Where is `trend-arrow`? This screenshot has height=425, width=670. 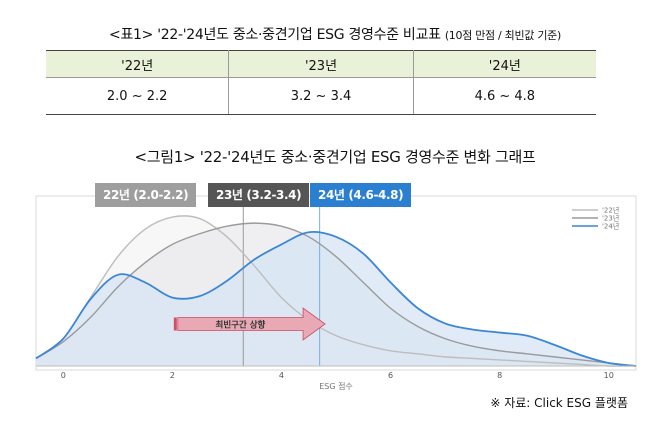 trend-arrow is located at coordinates (251, 324).